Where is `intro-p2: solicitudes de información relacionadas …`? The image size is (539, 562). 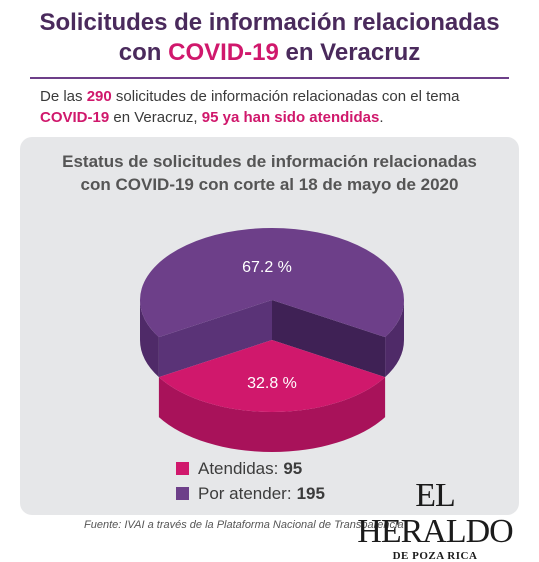 intro-p2: solicitudes de información relacionadas … is located at coordinates (287, 96).